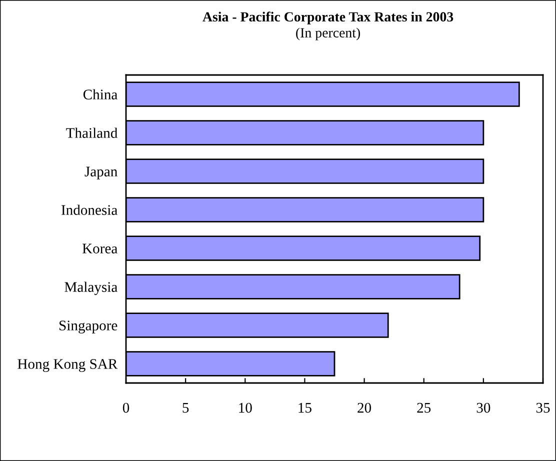  What do you see at coordinates (185, 408) in the screenshot?
I see `x-tick-label: 5` at bounding box center [185, 408].